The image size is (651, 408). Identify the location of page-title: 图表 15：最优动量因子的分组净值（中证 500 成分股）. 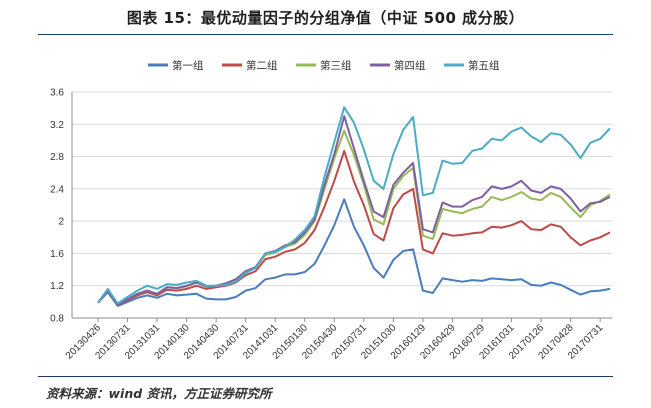
(325, 18).